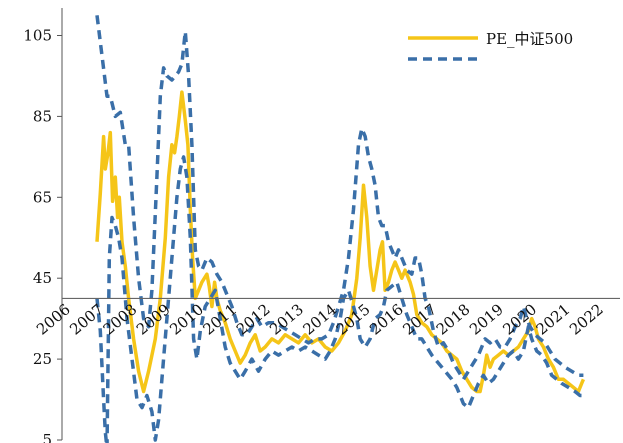 The height and width of the screenshot is (443, 623). What do you see at coordinates (453, 319) in the screenshot?
I see `x-tick-label: 2018` at bounding box center [453, 319].